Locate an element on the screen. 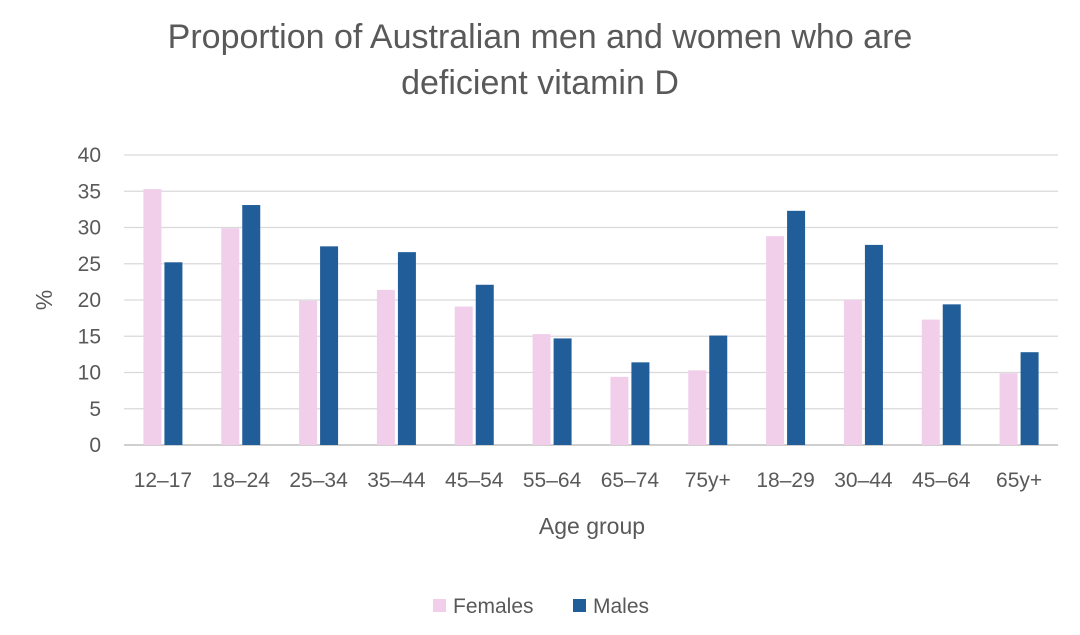 This screenshot has width=1080, height=635. legend-label-females: Females is located at coordinates (493, 606).